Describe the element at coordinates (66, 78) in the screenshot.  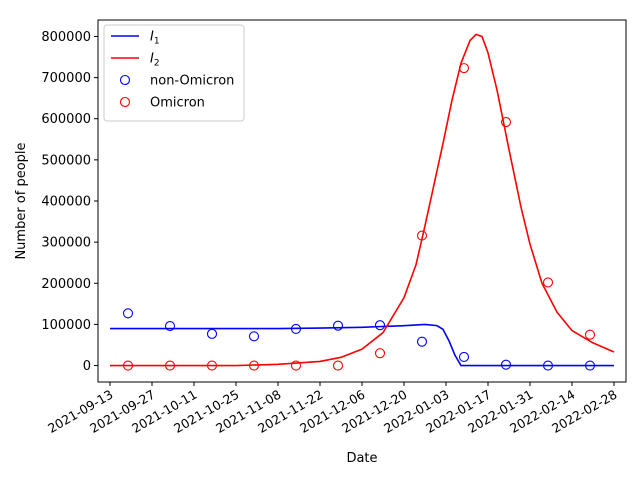
I see `y-tick-label: 700000` at that location.